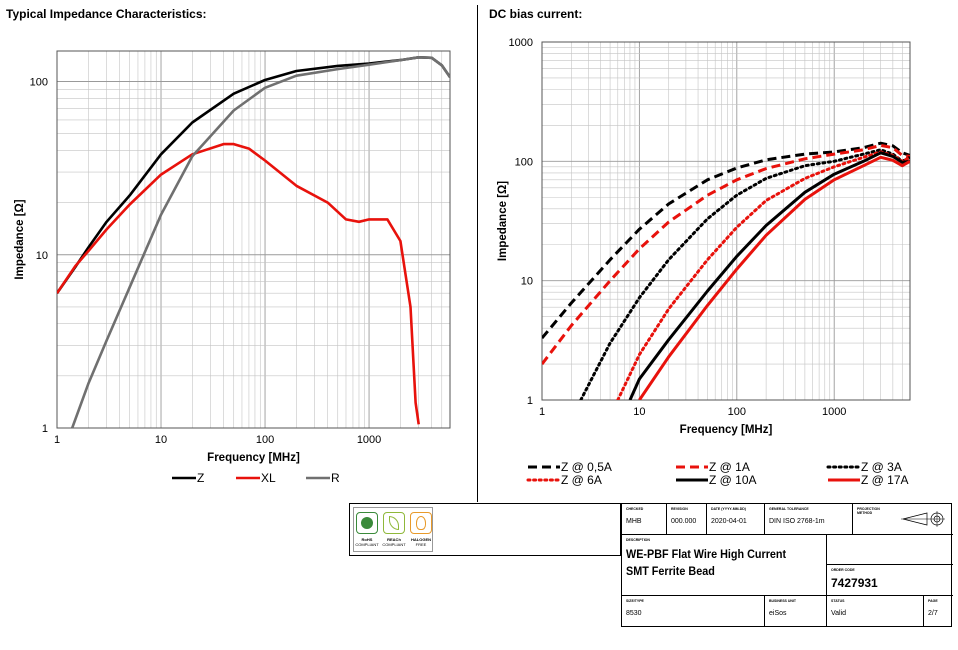  I want to click on size-cell: SIZE/TYPE 8530, so click(693, 611).